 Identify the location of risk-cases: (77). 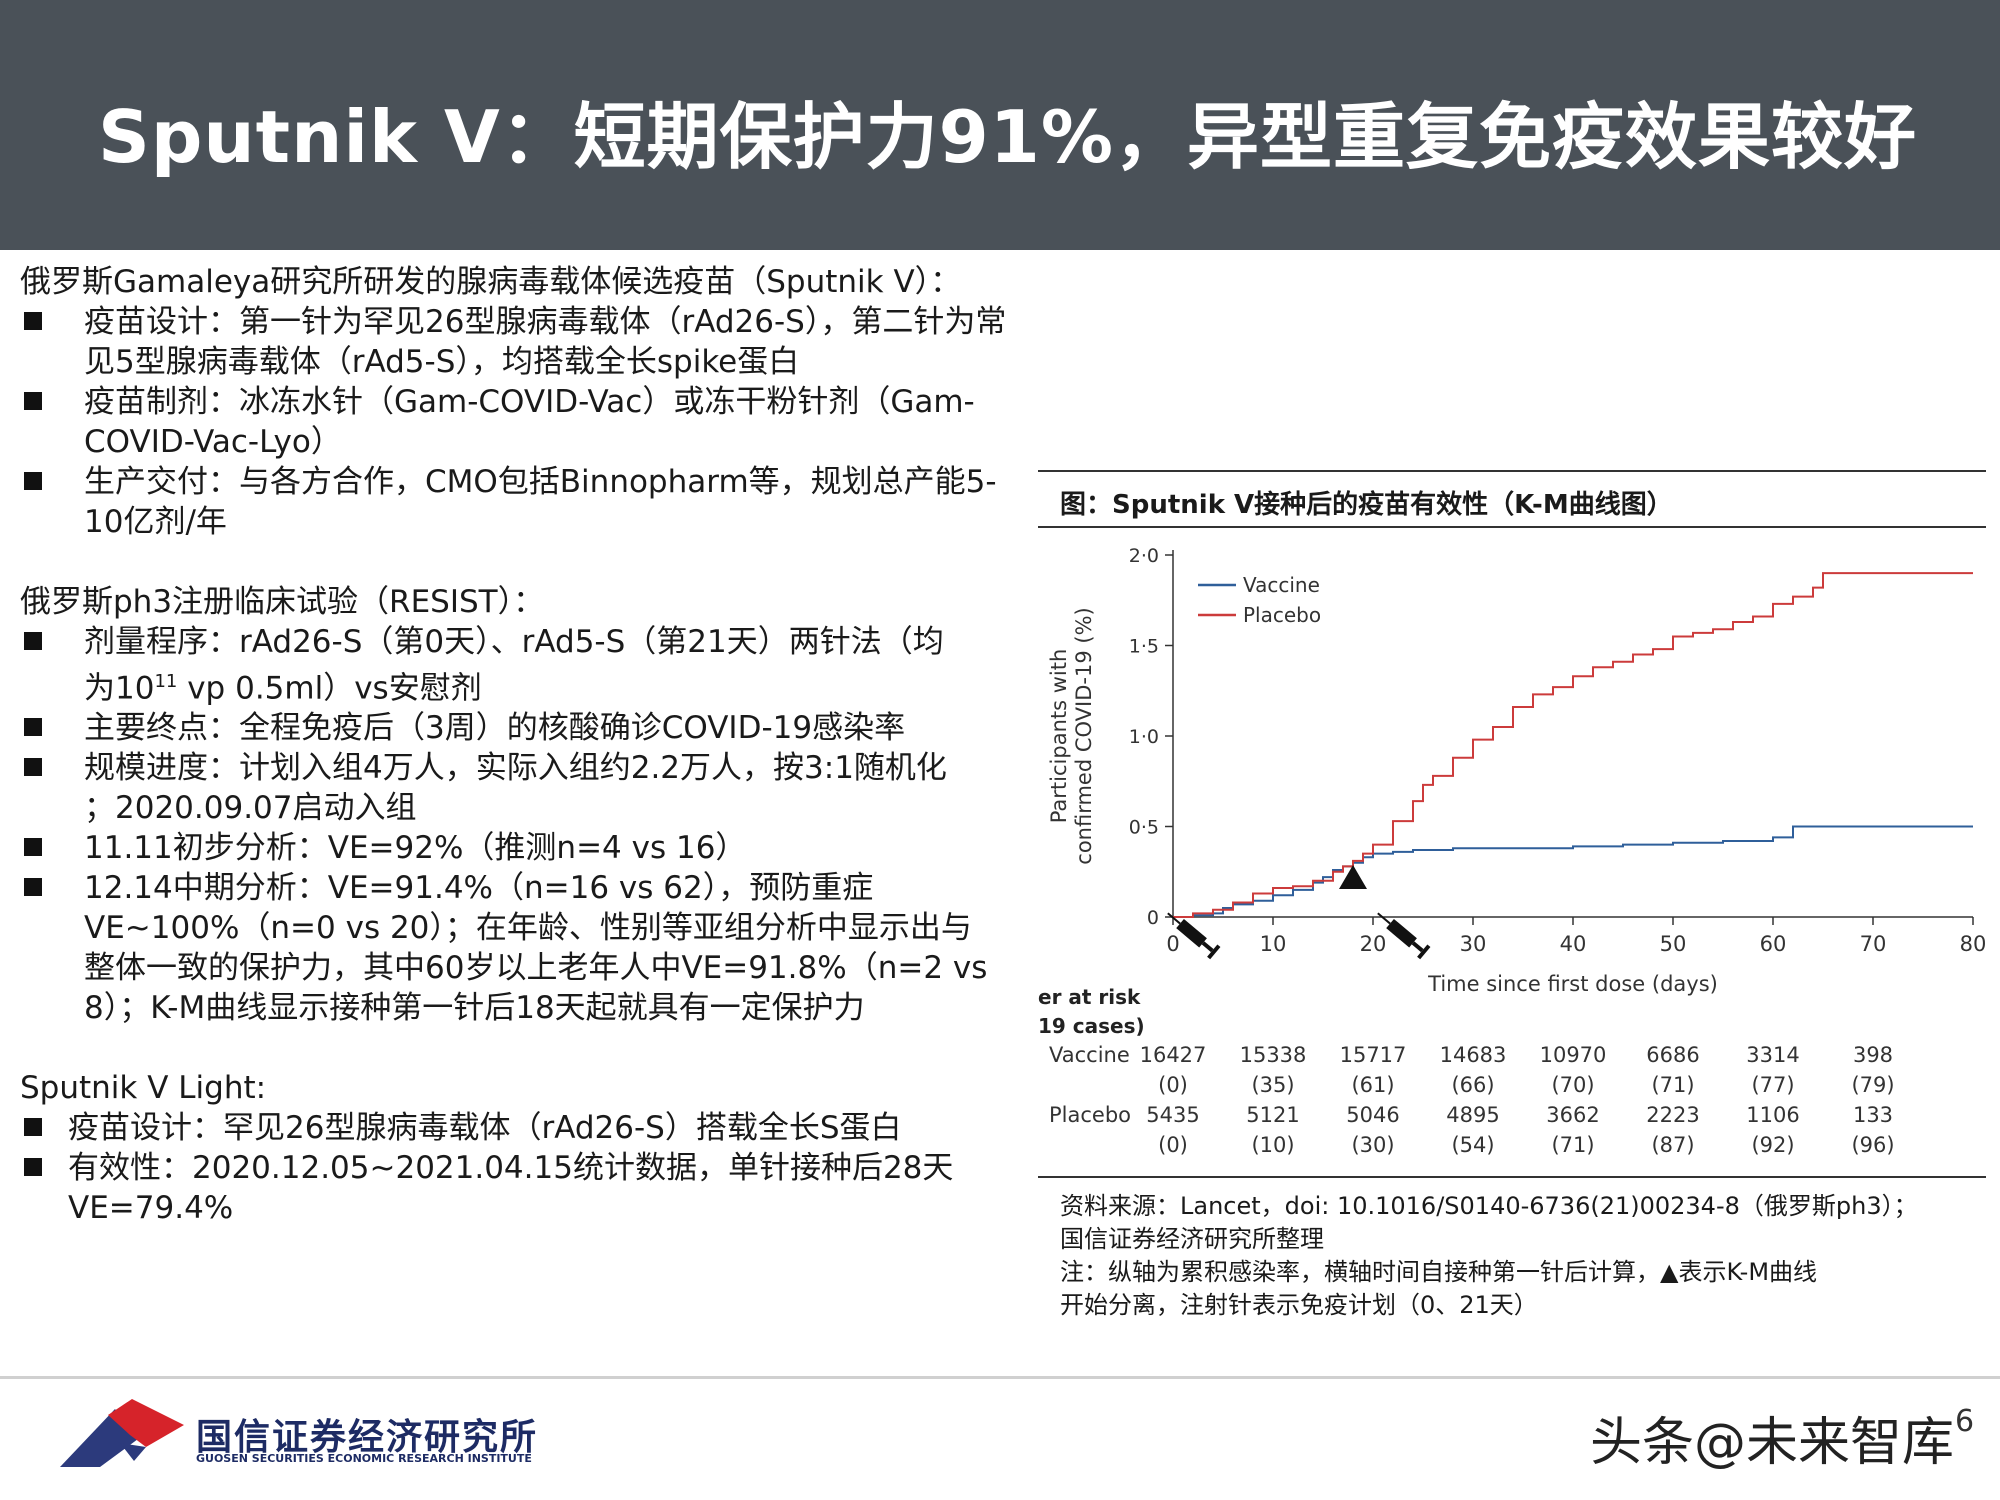
(1772, 1085).